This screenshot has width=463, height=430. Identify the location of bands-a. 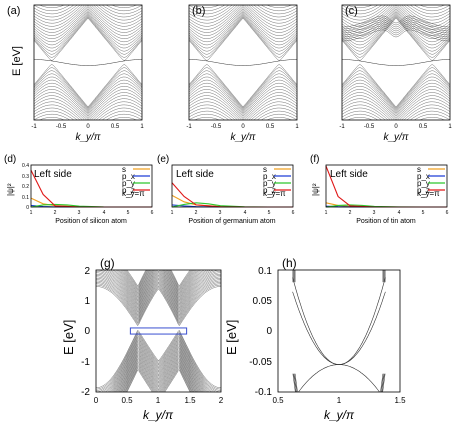
(88, 62).